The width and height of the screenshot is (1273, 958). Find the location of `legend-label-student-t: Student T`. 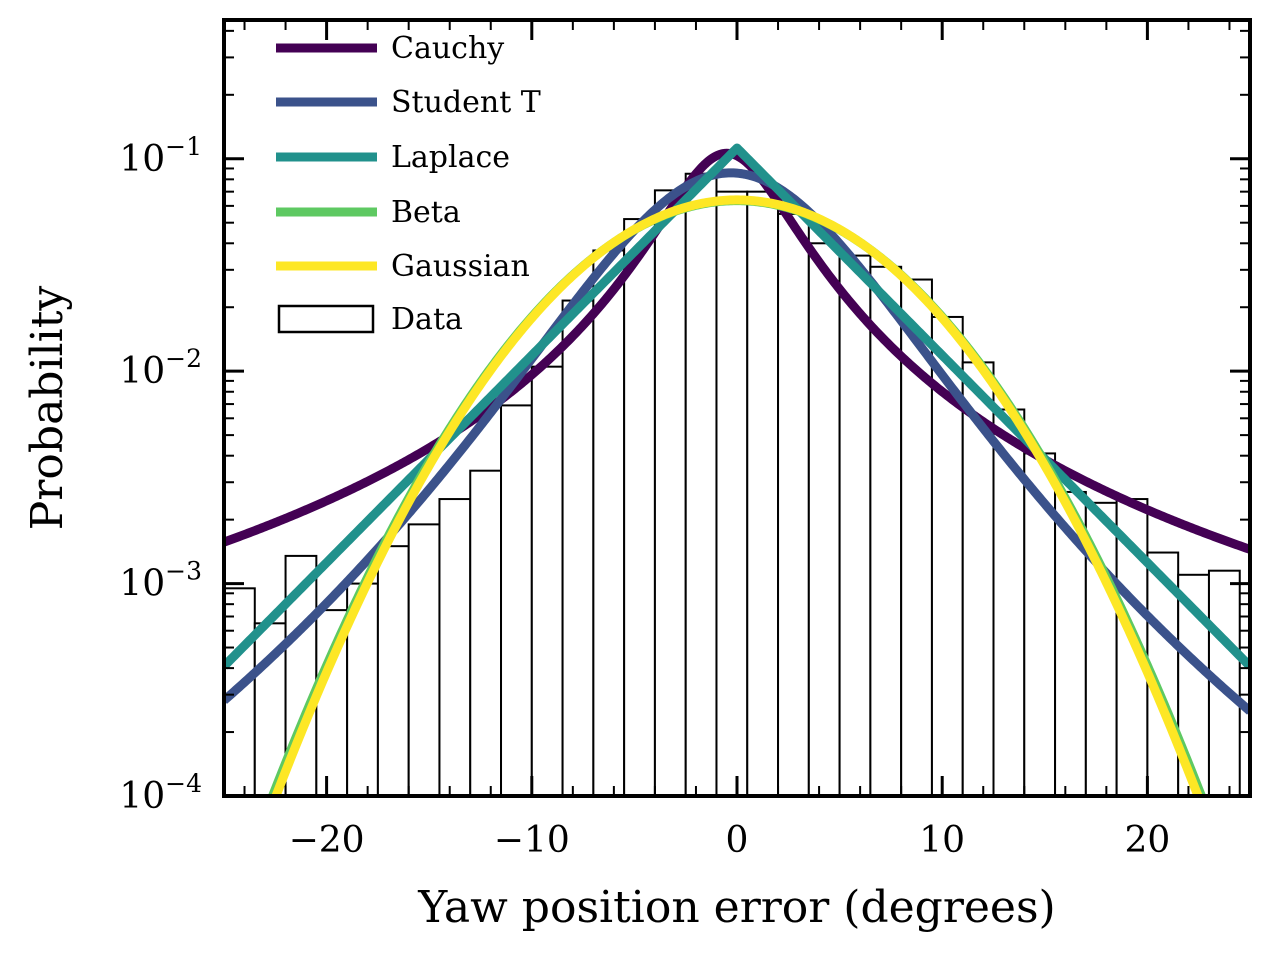

legend-label-student-t: Student T is located at coordinates (466, 102).